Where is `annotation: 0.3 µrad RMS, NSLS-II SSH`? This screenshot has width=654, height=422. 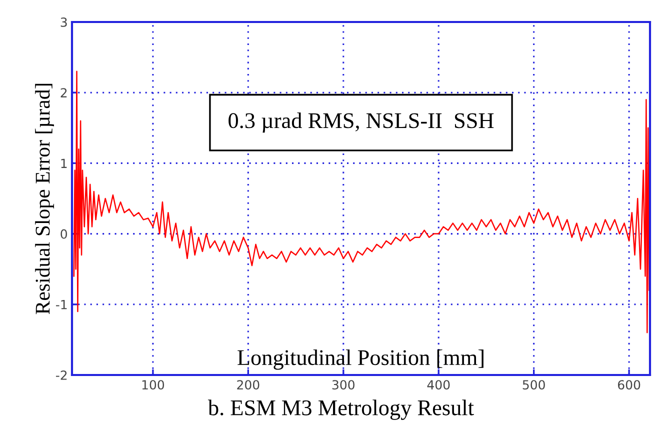
annotation: 0.3 µrad RMS, NSLS-II SSH is located at coordinates (361, 122).